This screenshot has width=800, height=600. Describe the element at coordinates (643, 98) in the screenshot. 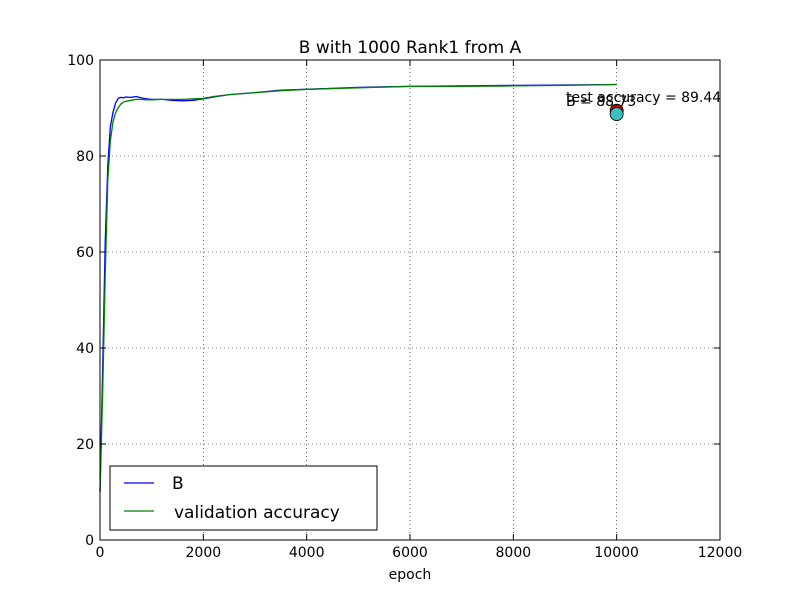

I see `annotation-test-accuracy: test accuracy = 89.44` at that location.